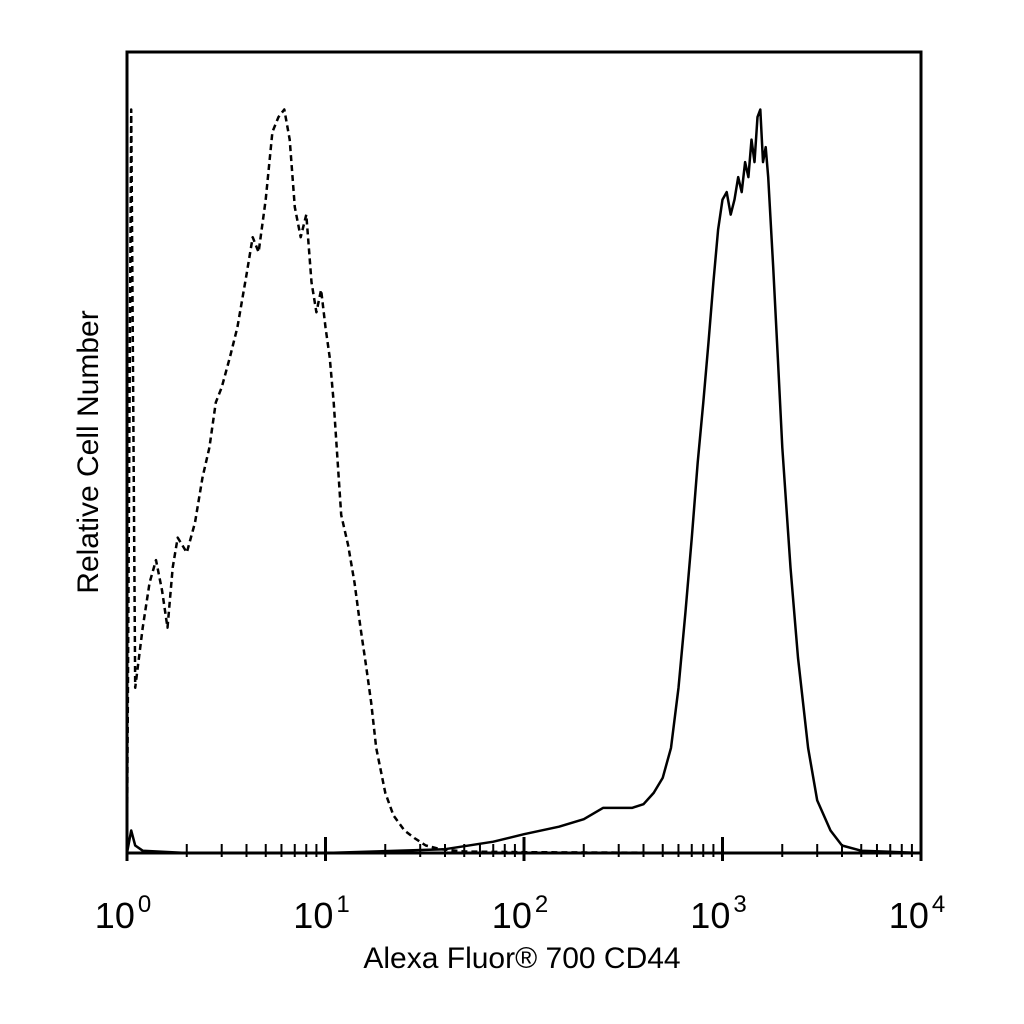  I want to click on x-tick-label: 10 2, so click(520, 913).